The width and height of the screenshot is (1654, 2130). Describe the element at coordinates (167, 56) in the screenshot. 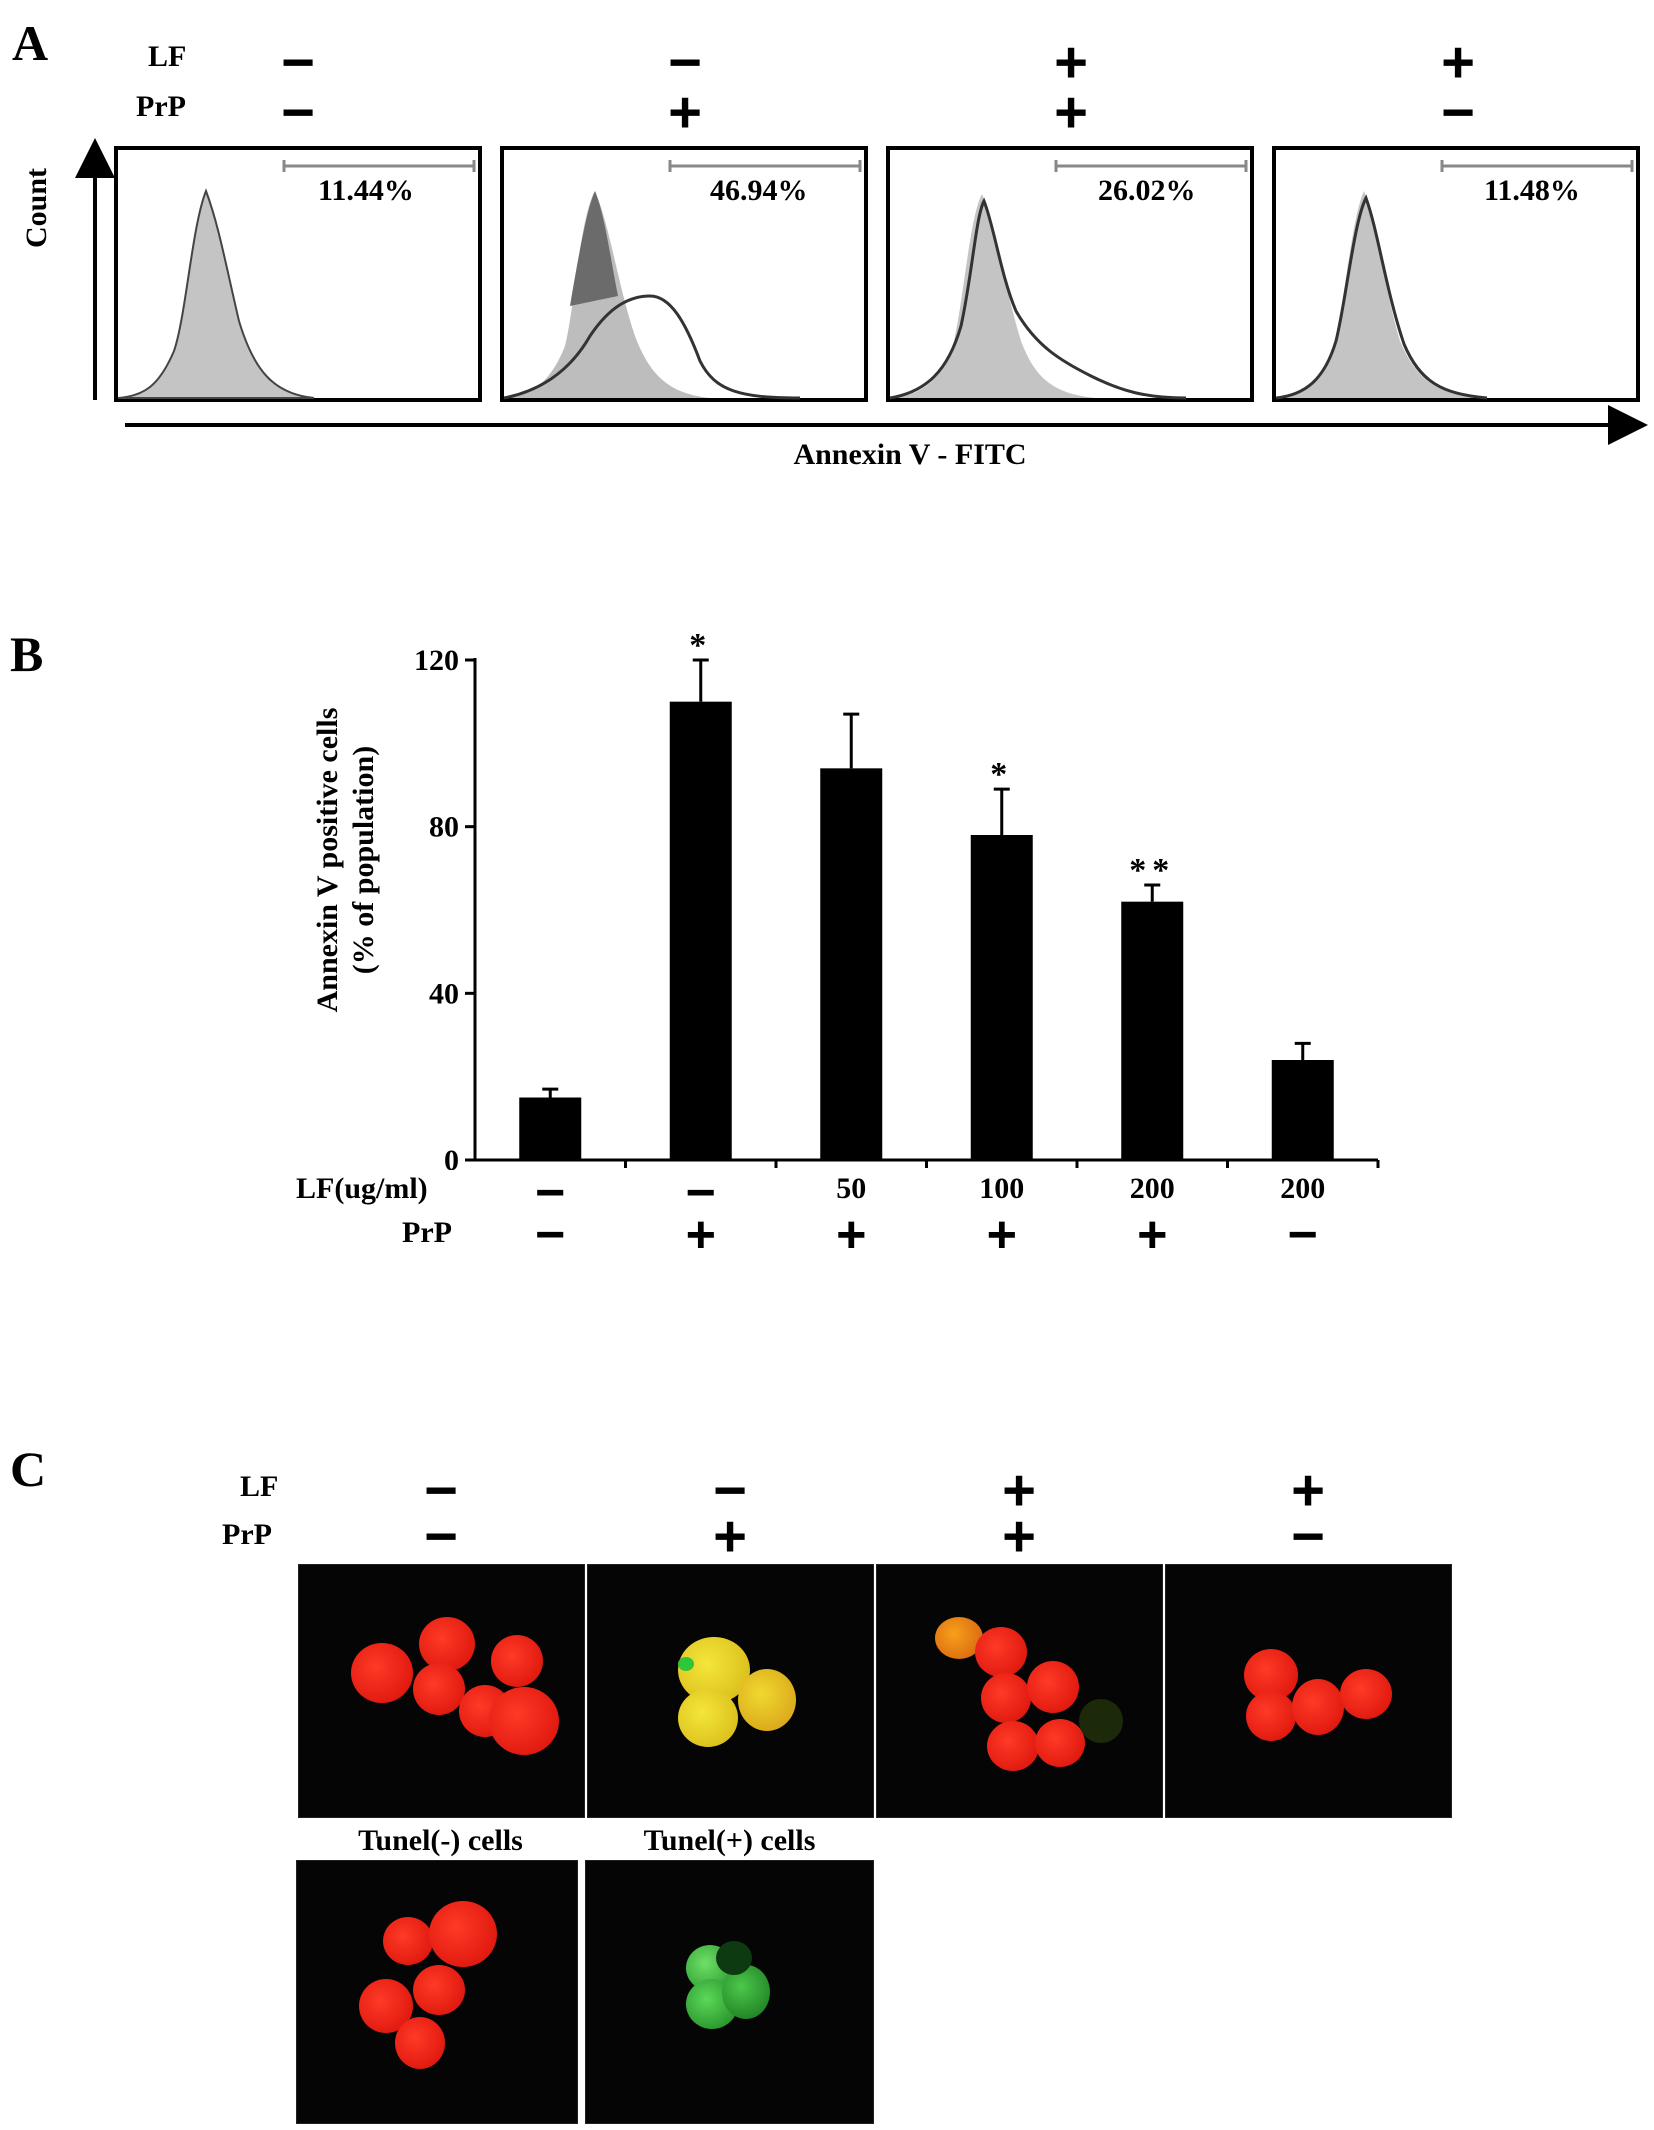

I see `panel-a-lf-label: LF` at that location.